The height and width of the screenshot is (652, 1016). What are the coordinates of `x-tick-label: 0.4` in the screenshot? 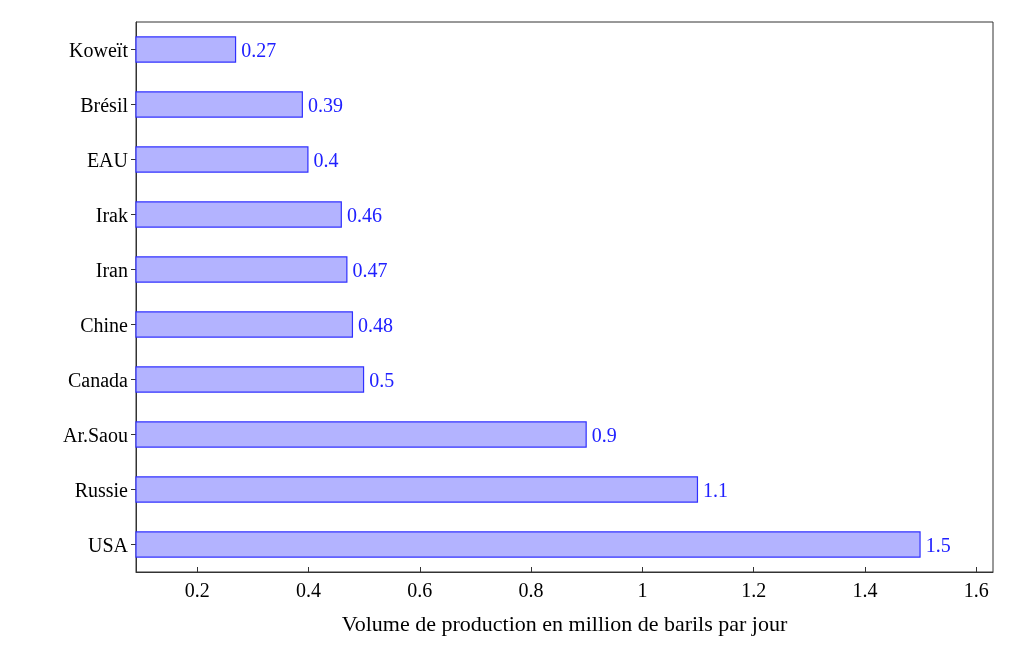 It's located at (309, 590).